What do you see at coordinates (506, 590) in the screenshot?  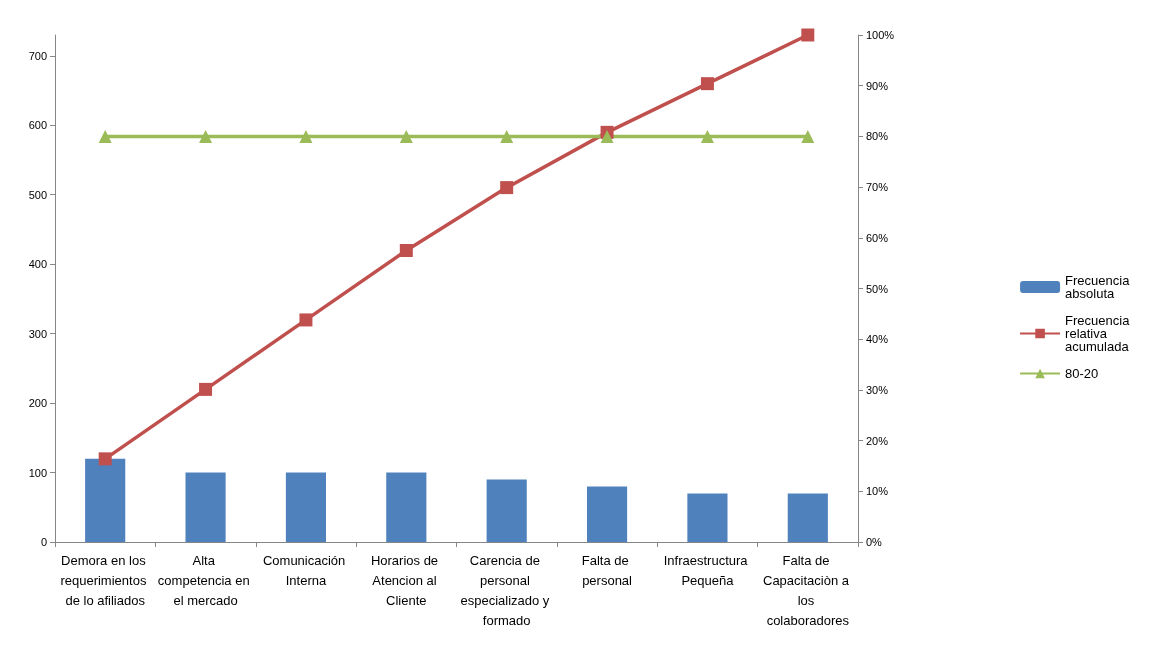 I see `x-tick-label: Carencia de personal especializado y formado` at bounding box center [506, 590].